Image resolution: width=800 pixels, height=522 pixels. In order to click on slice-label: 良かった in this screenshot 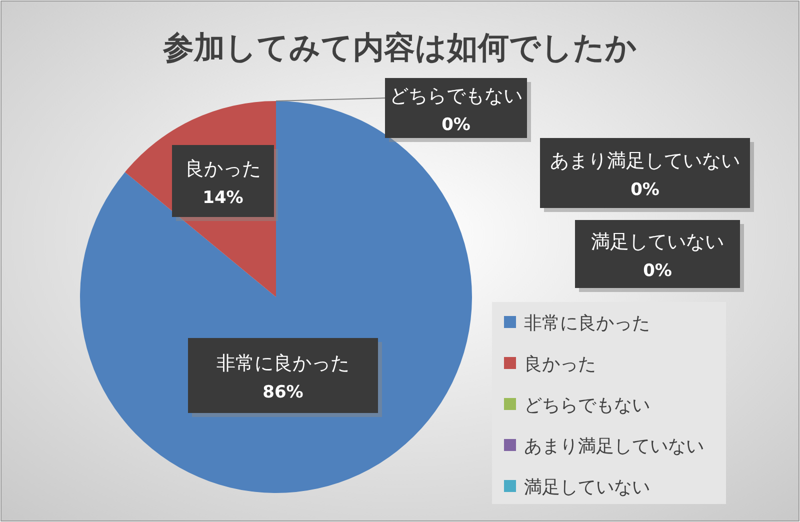, I will do `click(223, 169)`.